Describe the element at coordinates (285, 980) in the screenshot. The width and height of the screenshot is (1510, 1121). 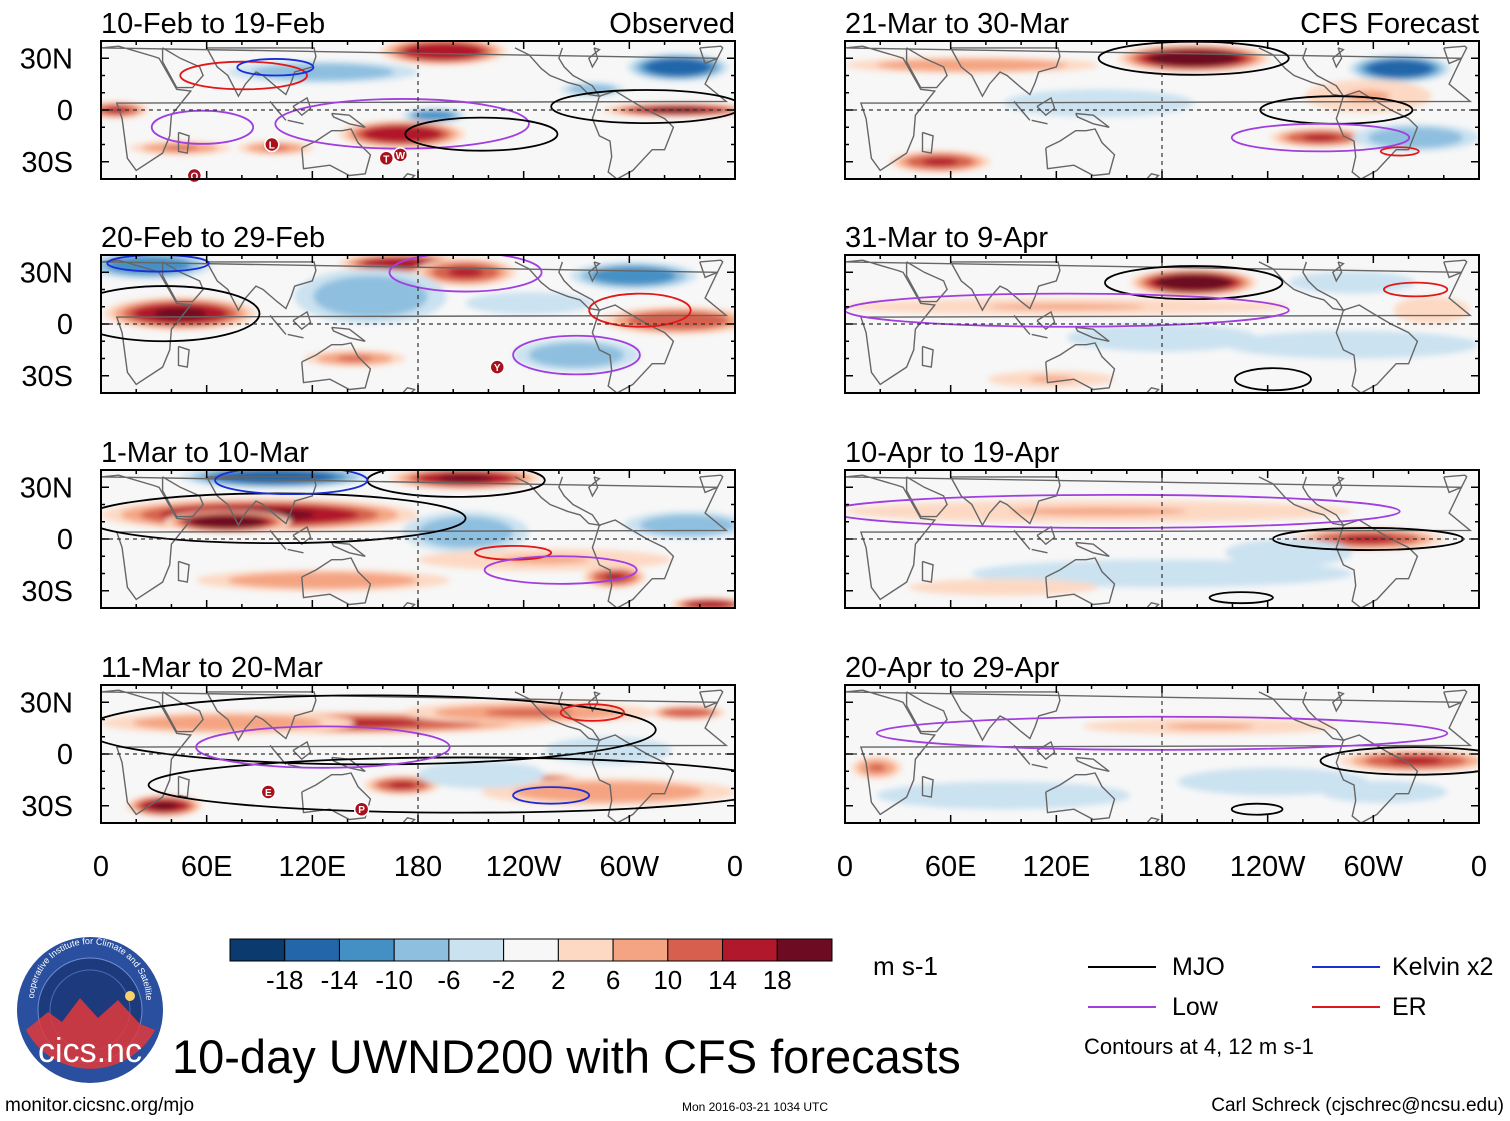
I see `colorbar-tick-label: -18` at that location.